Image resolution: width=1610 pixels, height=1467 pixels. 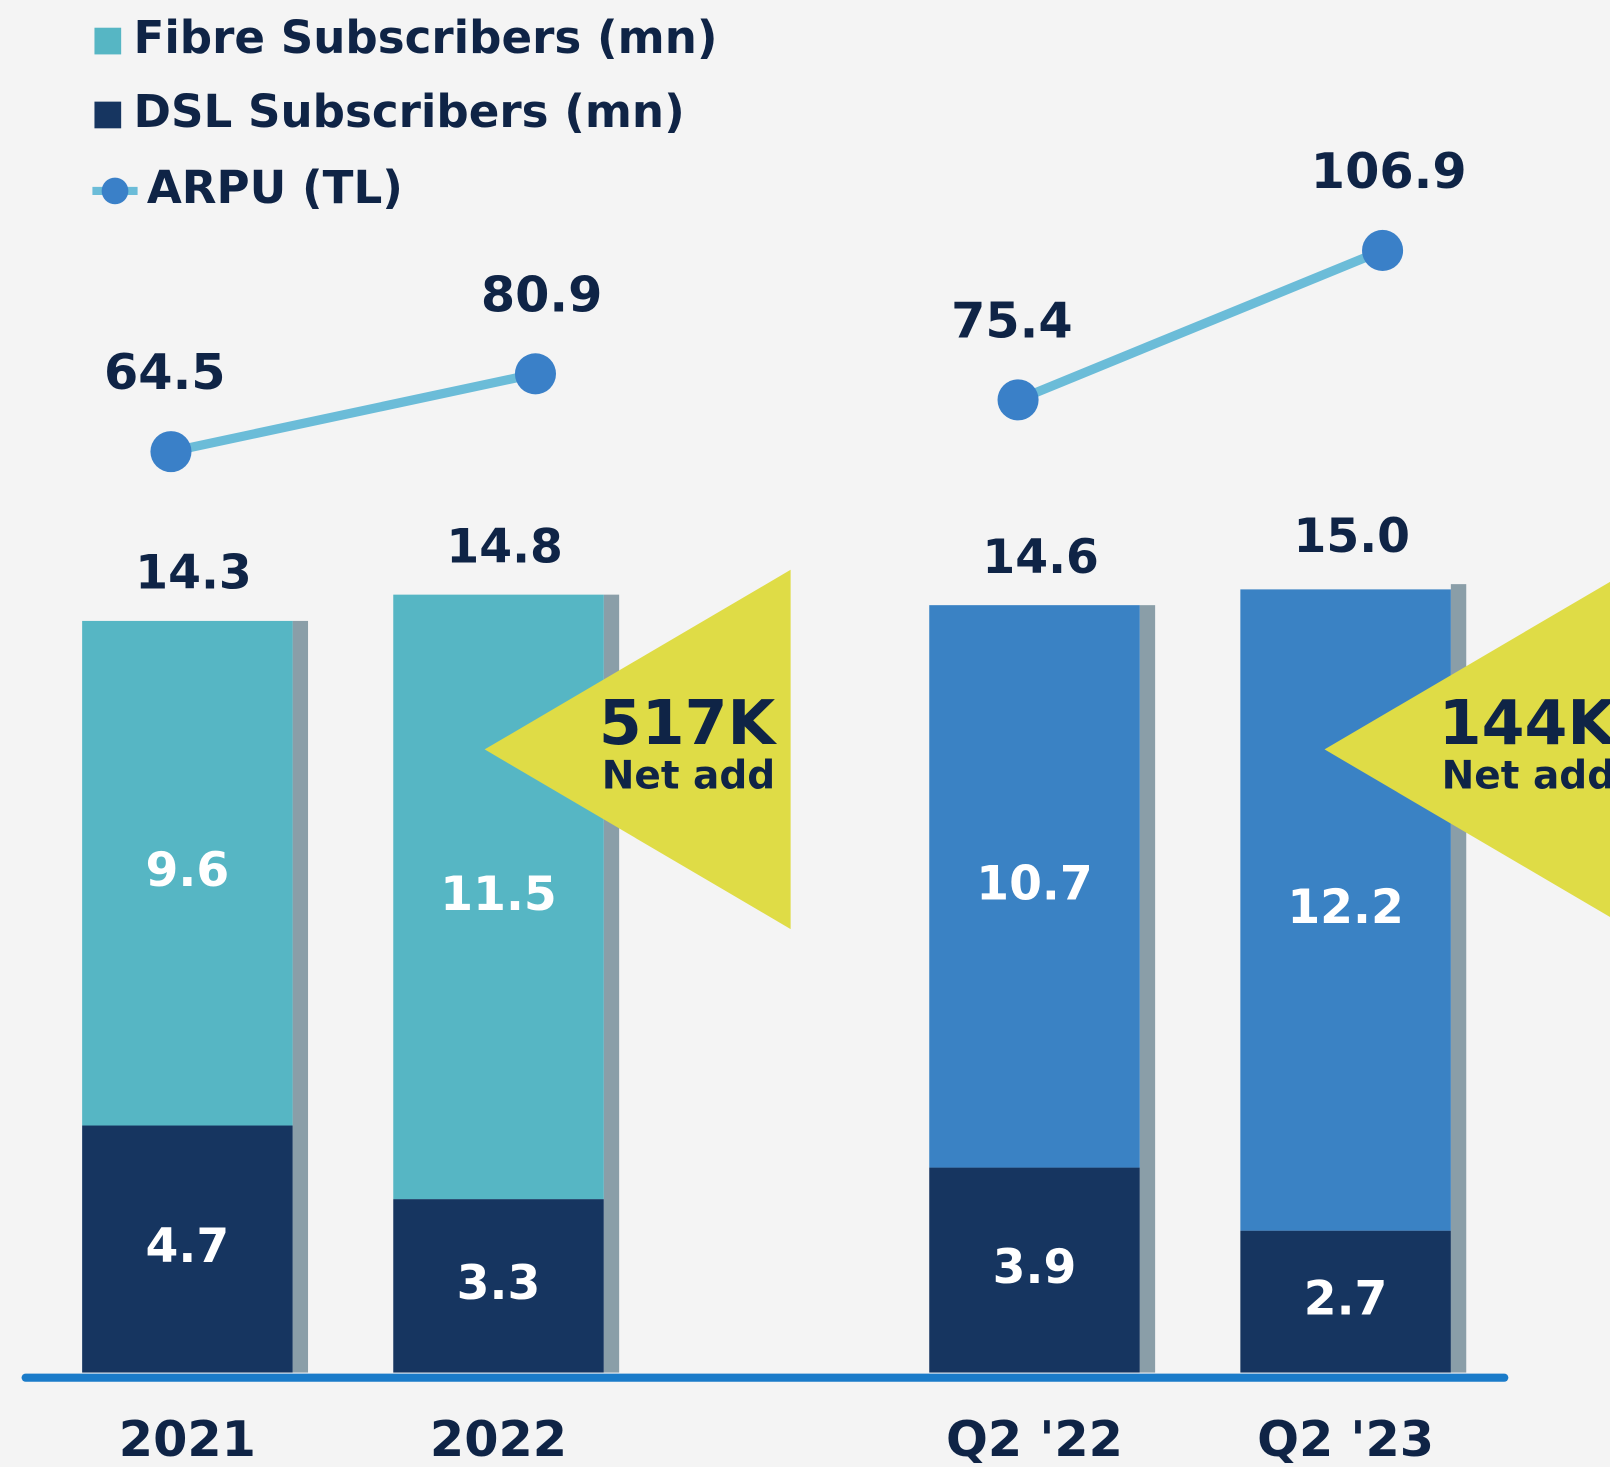 I want to click on bar-value-label: 3.3, so click(x=499, y=1283).